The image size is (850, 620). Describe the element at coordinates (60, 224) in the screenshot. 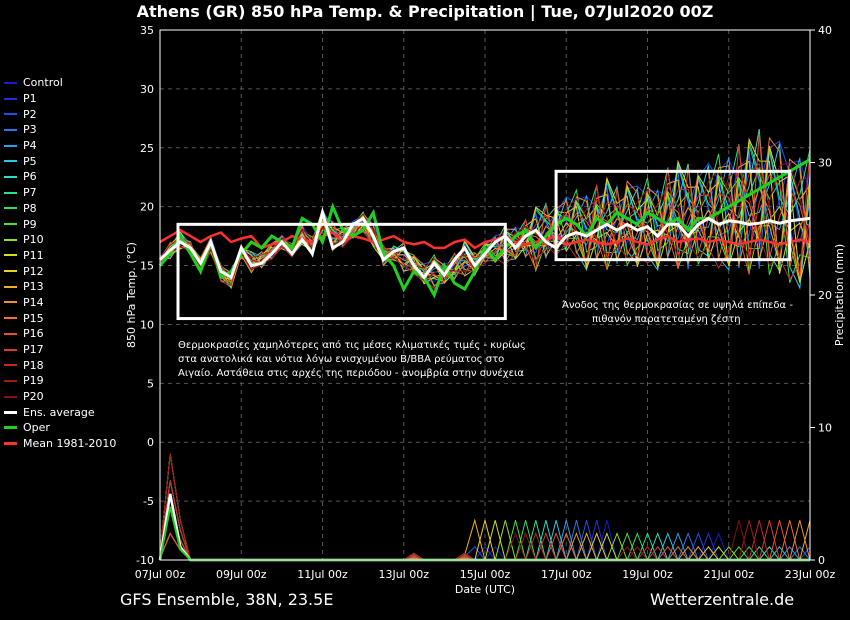

I see `legend-item: P9` at that location.